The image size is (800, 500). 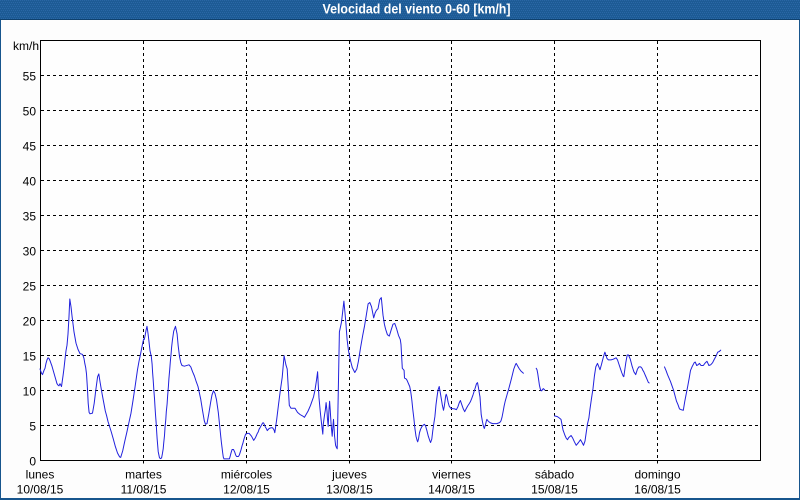 I want to click on svg-text: km/h, so click(x=26, y=46).